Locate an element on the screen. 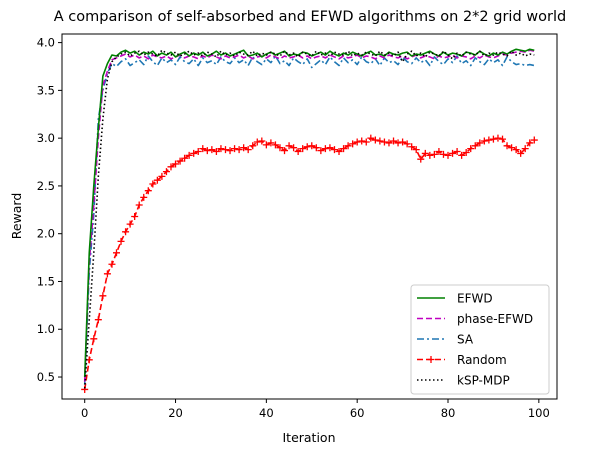 This screenshot has width=613, height=455. x-tick-label: 100 is located at coordinates (539, 413).